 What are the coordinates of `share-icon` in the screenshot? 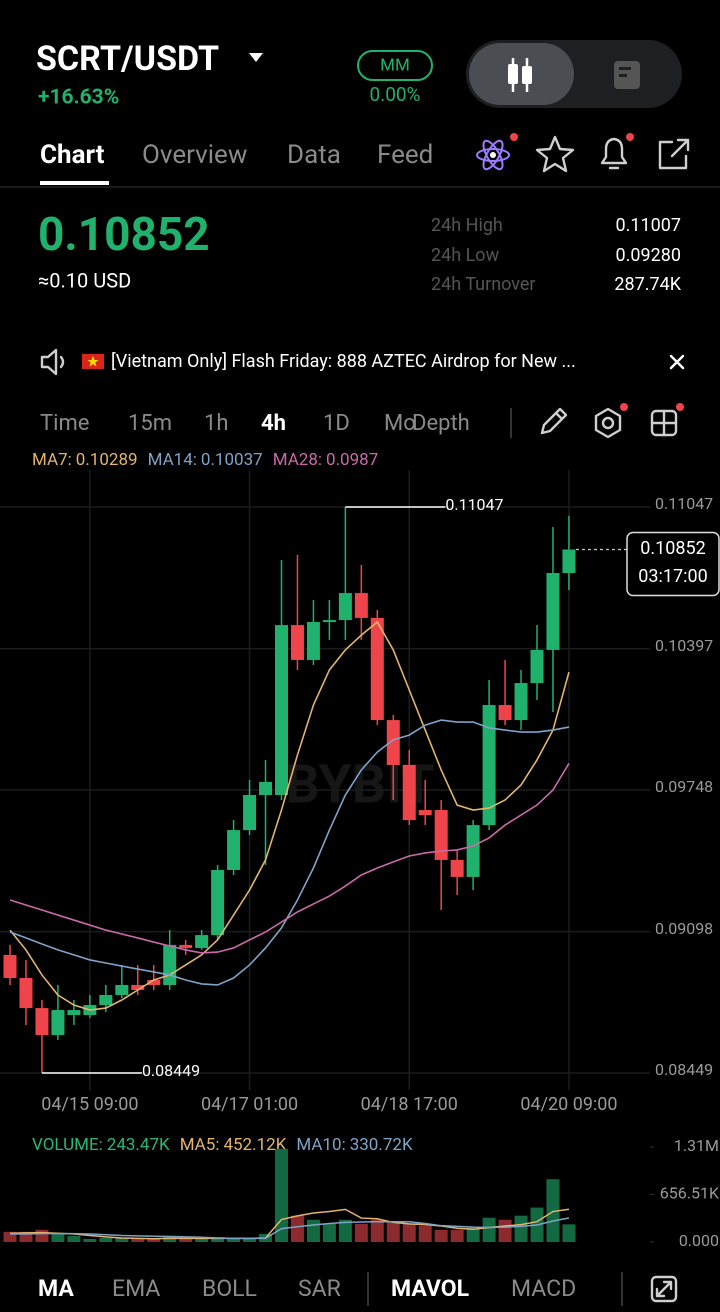 It's located at (674, 154).